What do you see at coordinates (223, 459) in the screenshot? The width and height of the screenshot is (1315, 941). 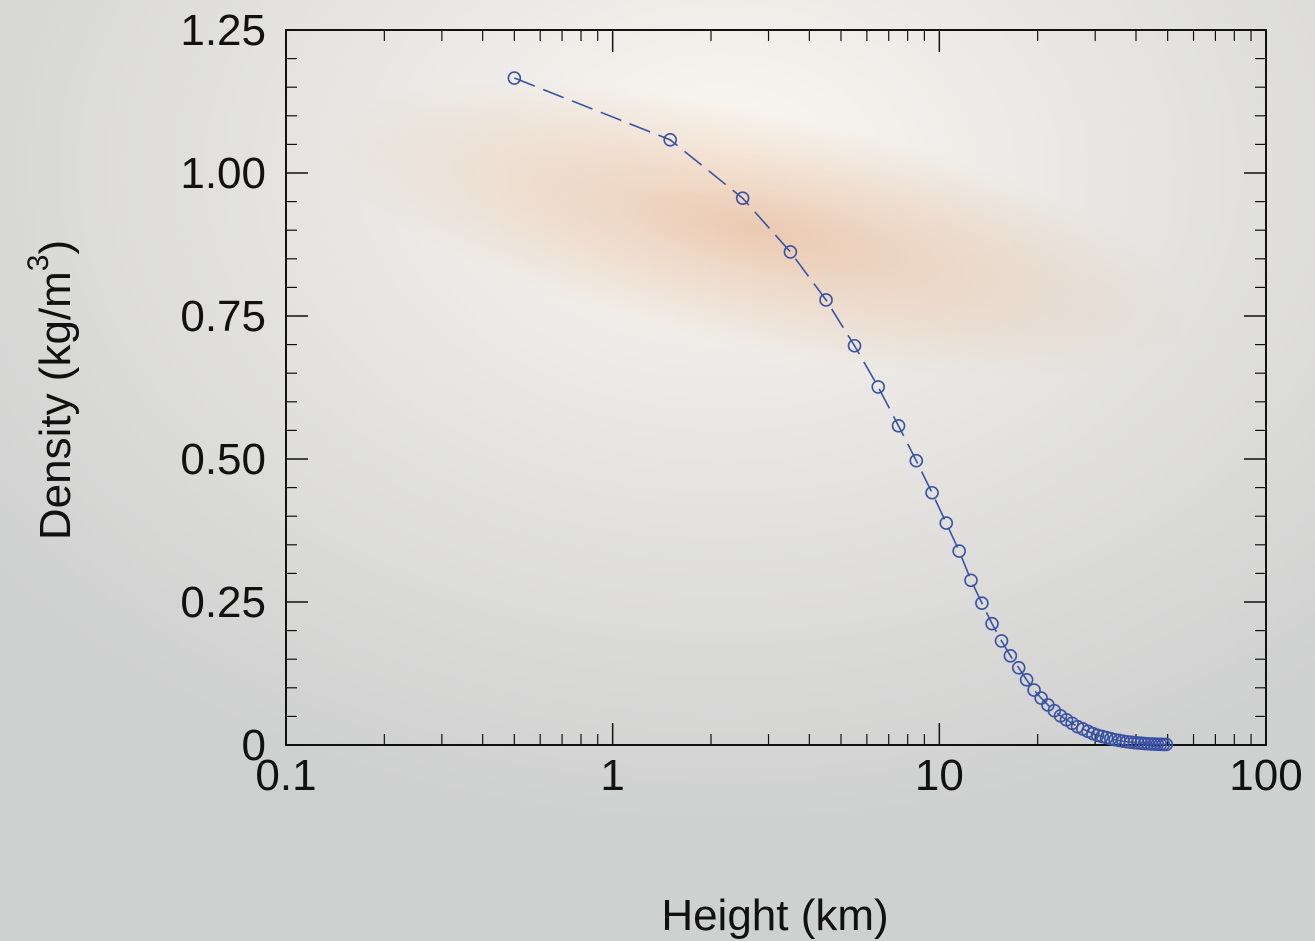 I see `y-tick-label: 0.50` at bounding box center [223, 459].